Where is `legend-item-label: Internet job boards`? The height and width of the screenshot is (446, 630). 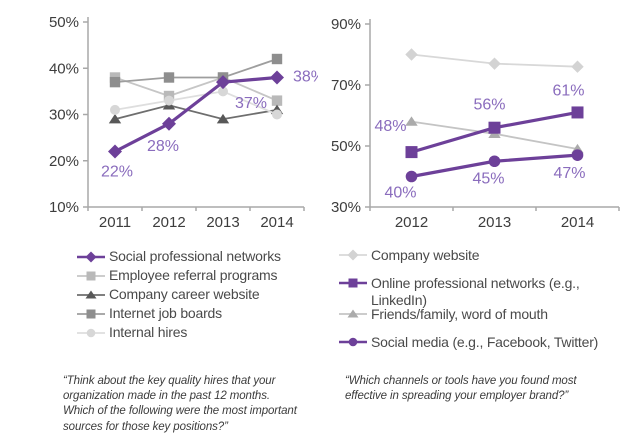 legend-item-label: Internet job boards is located at coordinates (165, 313).